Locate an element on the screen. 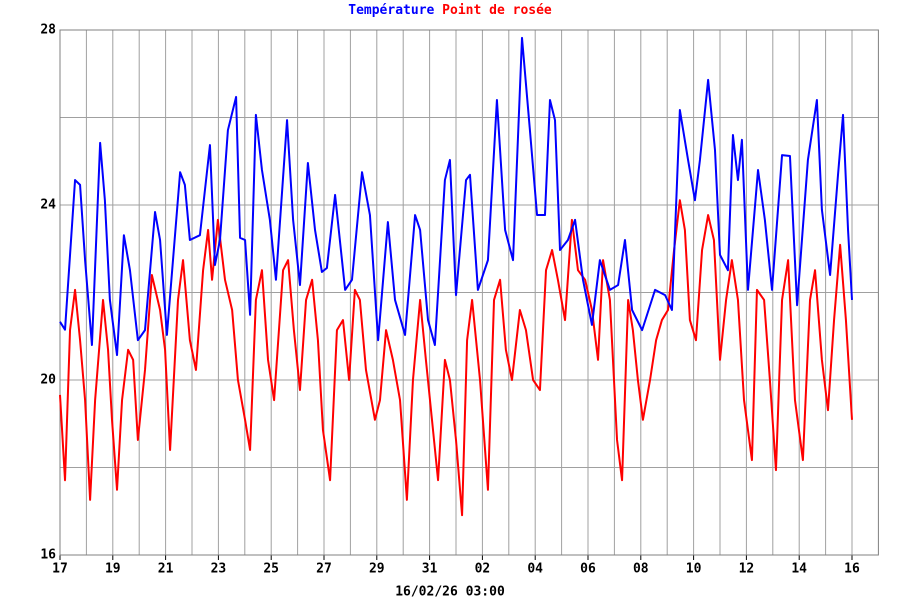  x-tick-label: 16 is located at coordinates (852, 569).